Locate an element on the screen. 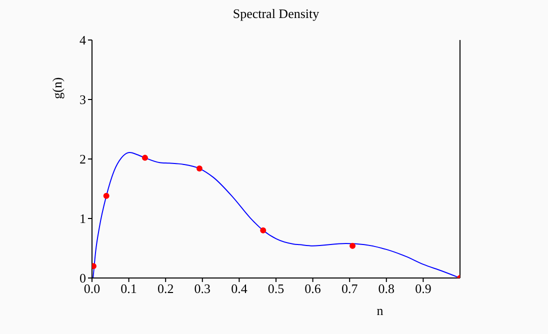 Image resolution: width=548 pixels, height=334 pixels. y-tick-label: 1 is located at coordinates (83, 218).